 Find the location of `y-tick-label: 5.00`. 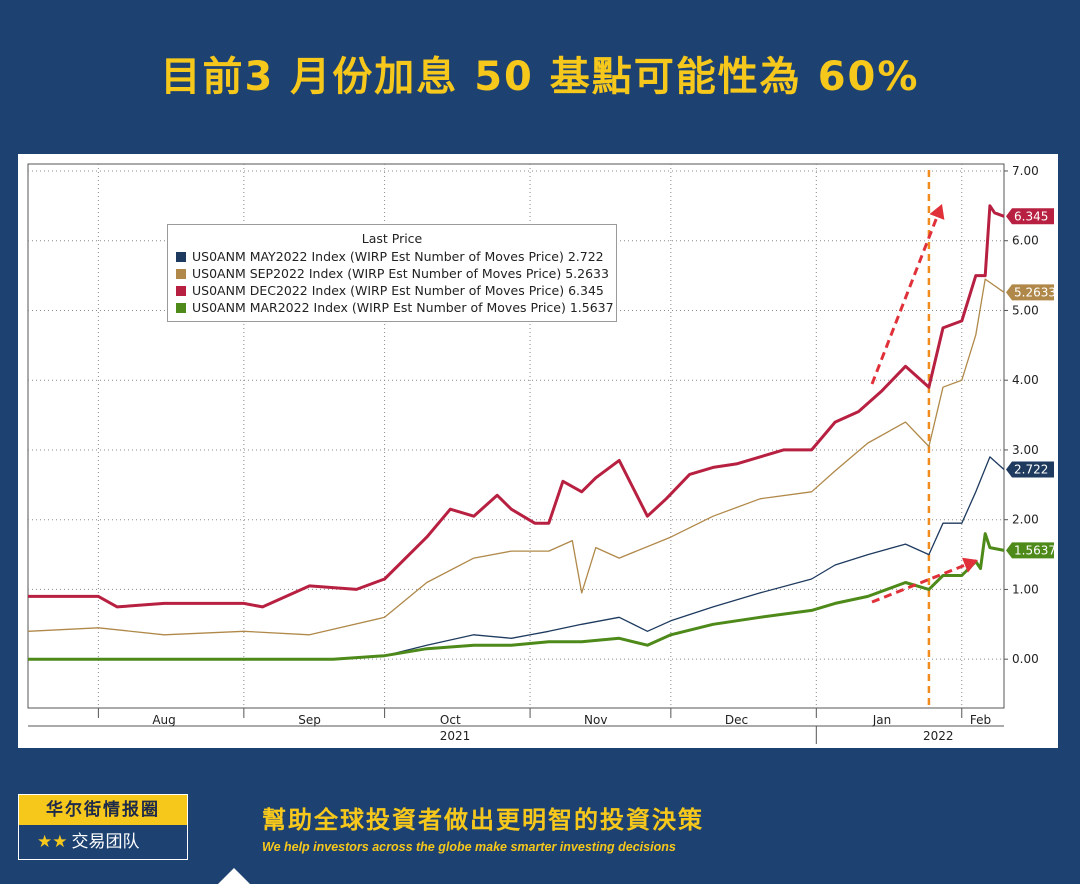

y-tick-label: 5.00 is located at coordinates (1025, 310).